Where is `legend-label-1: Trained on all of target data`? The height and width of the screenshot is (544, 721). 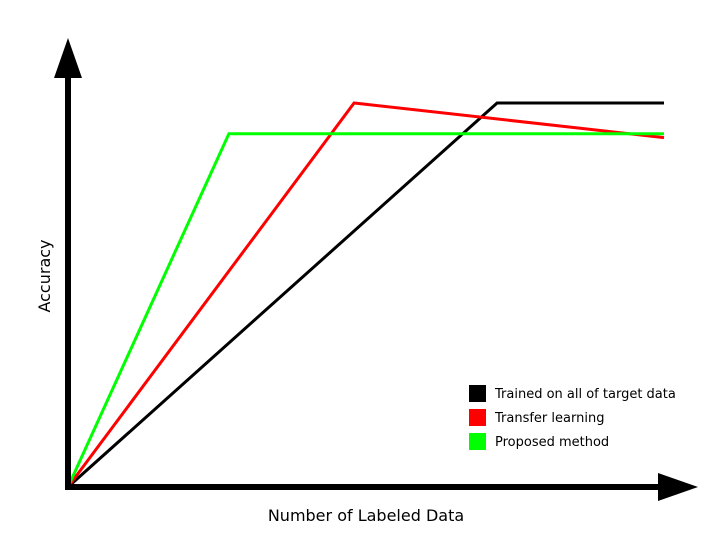
legend-label-1: Trained on all of target data is located at coordinates (585, 394).